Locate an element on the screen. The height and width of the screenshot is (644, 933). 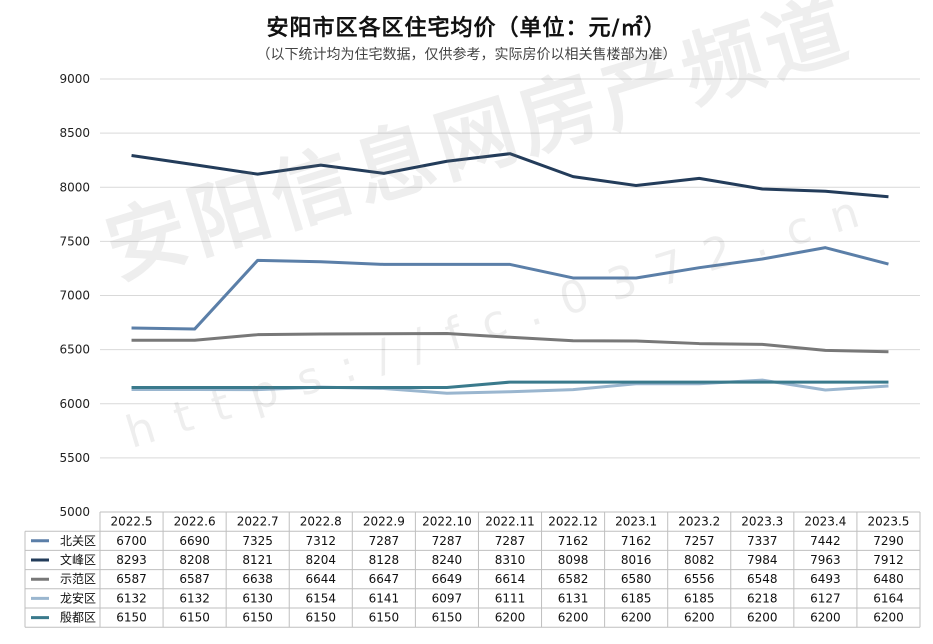
chart-subtitle: （以下统计均为住宅数据，仅供参考，实际房价以相关售楼部为准） is located at coordinates (466, 55).